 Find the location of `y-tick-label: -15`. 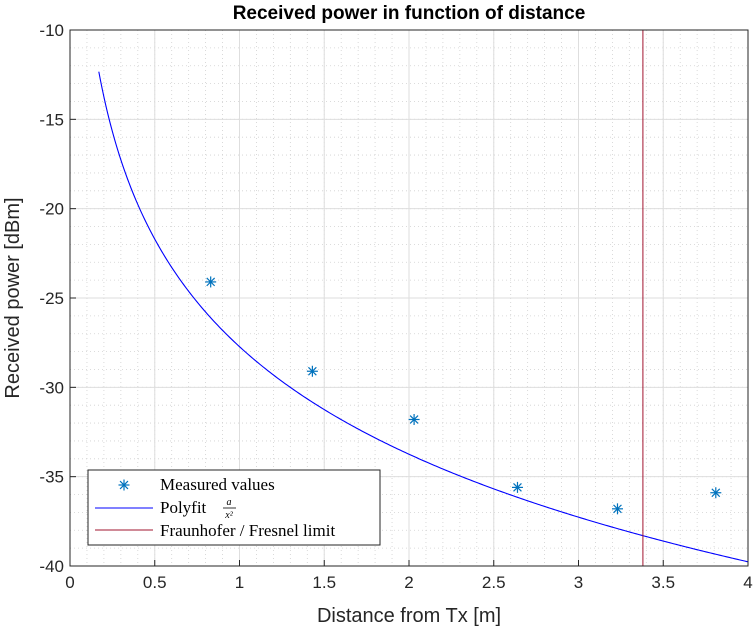

y-tick-label: -15 is located at coordinates (51, 119).